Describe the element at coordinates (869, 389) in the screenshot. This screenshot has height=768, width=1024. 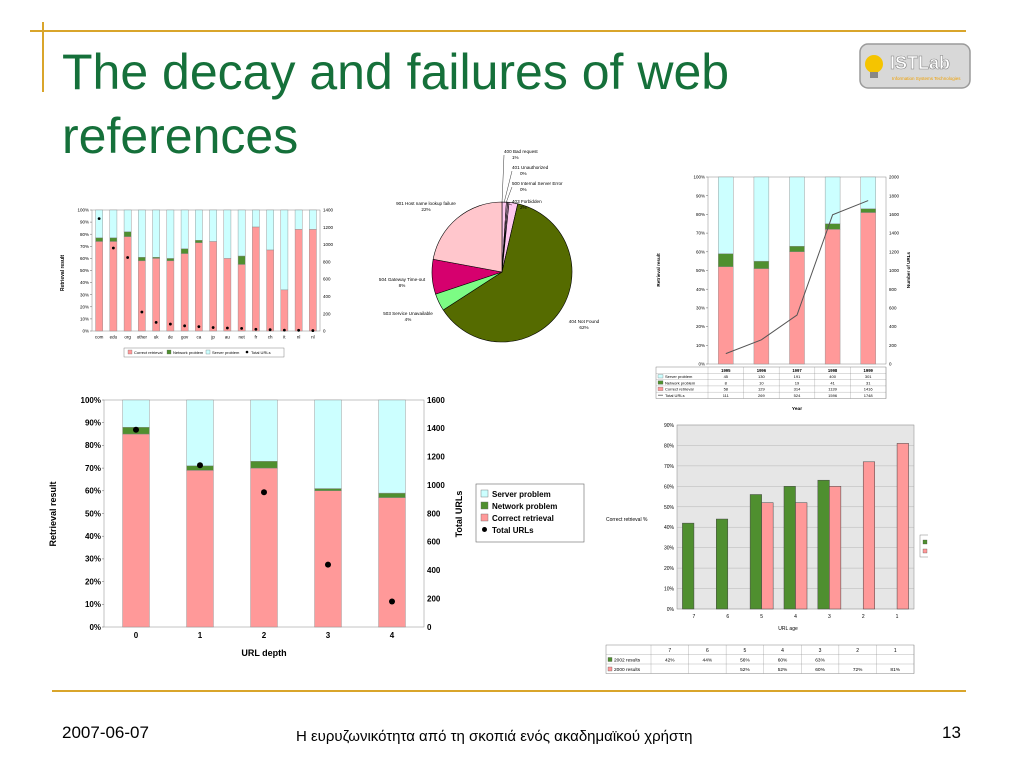
I see `table-cell: 1416` at that location.